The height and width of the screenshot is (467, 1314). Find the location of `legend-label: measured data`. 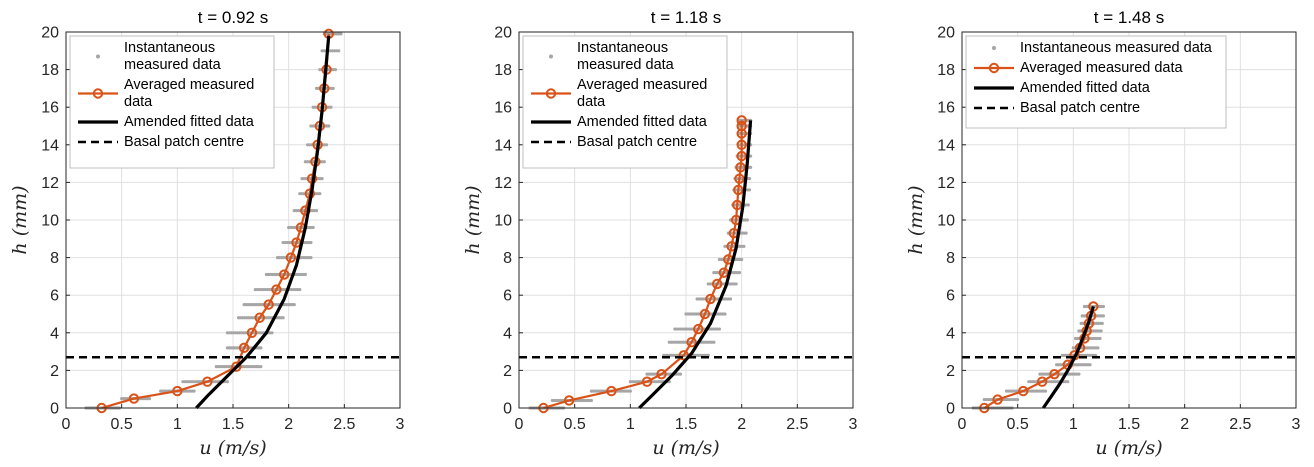

legend-label: measured data is located at coordinates (626, 65).